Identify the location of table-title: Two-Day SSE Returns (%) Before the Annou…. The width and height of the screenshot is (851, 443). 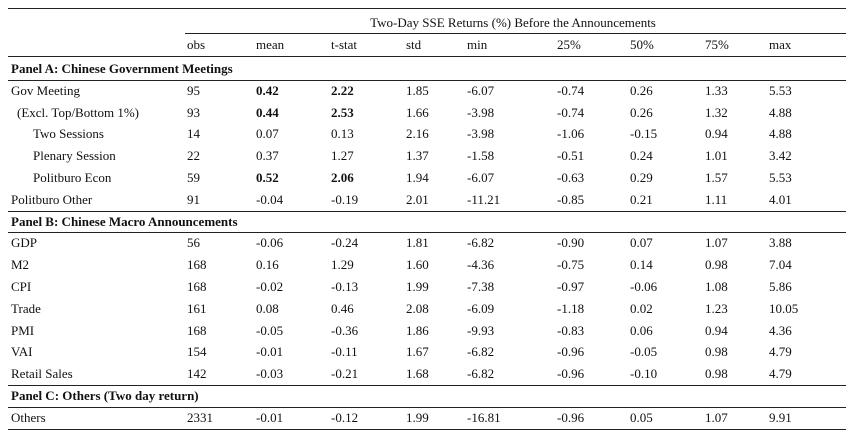
(513, 22).